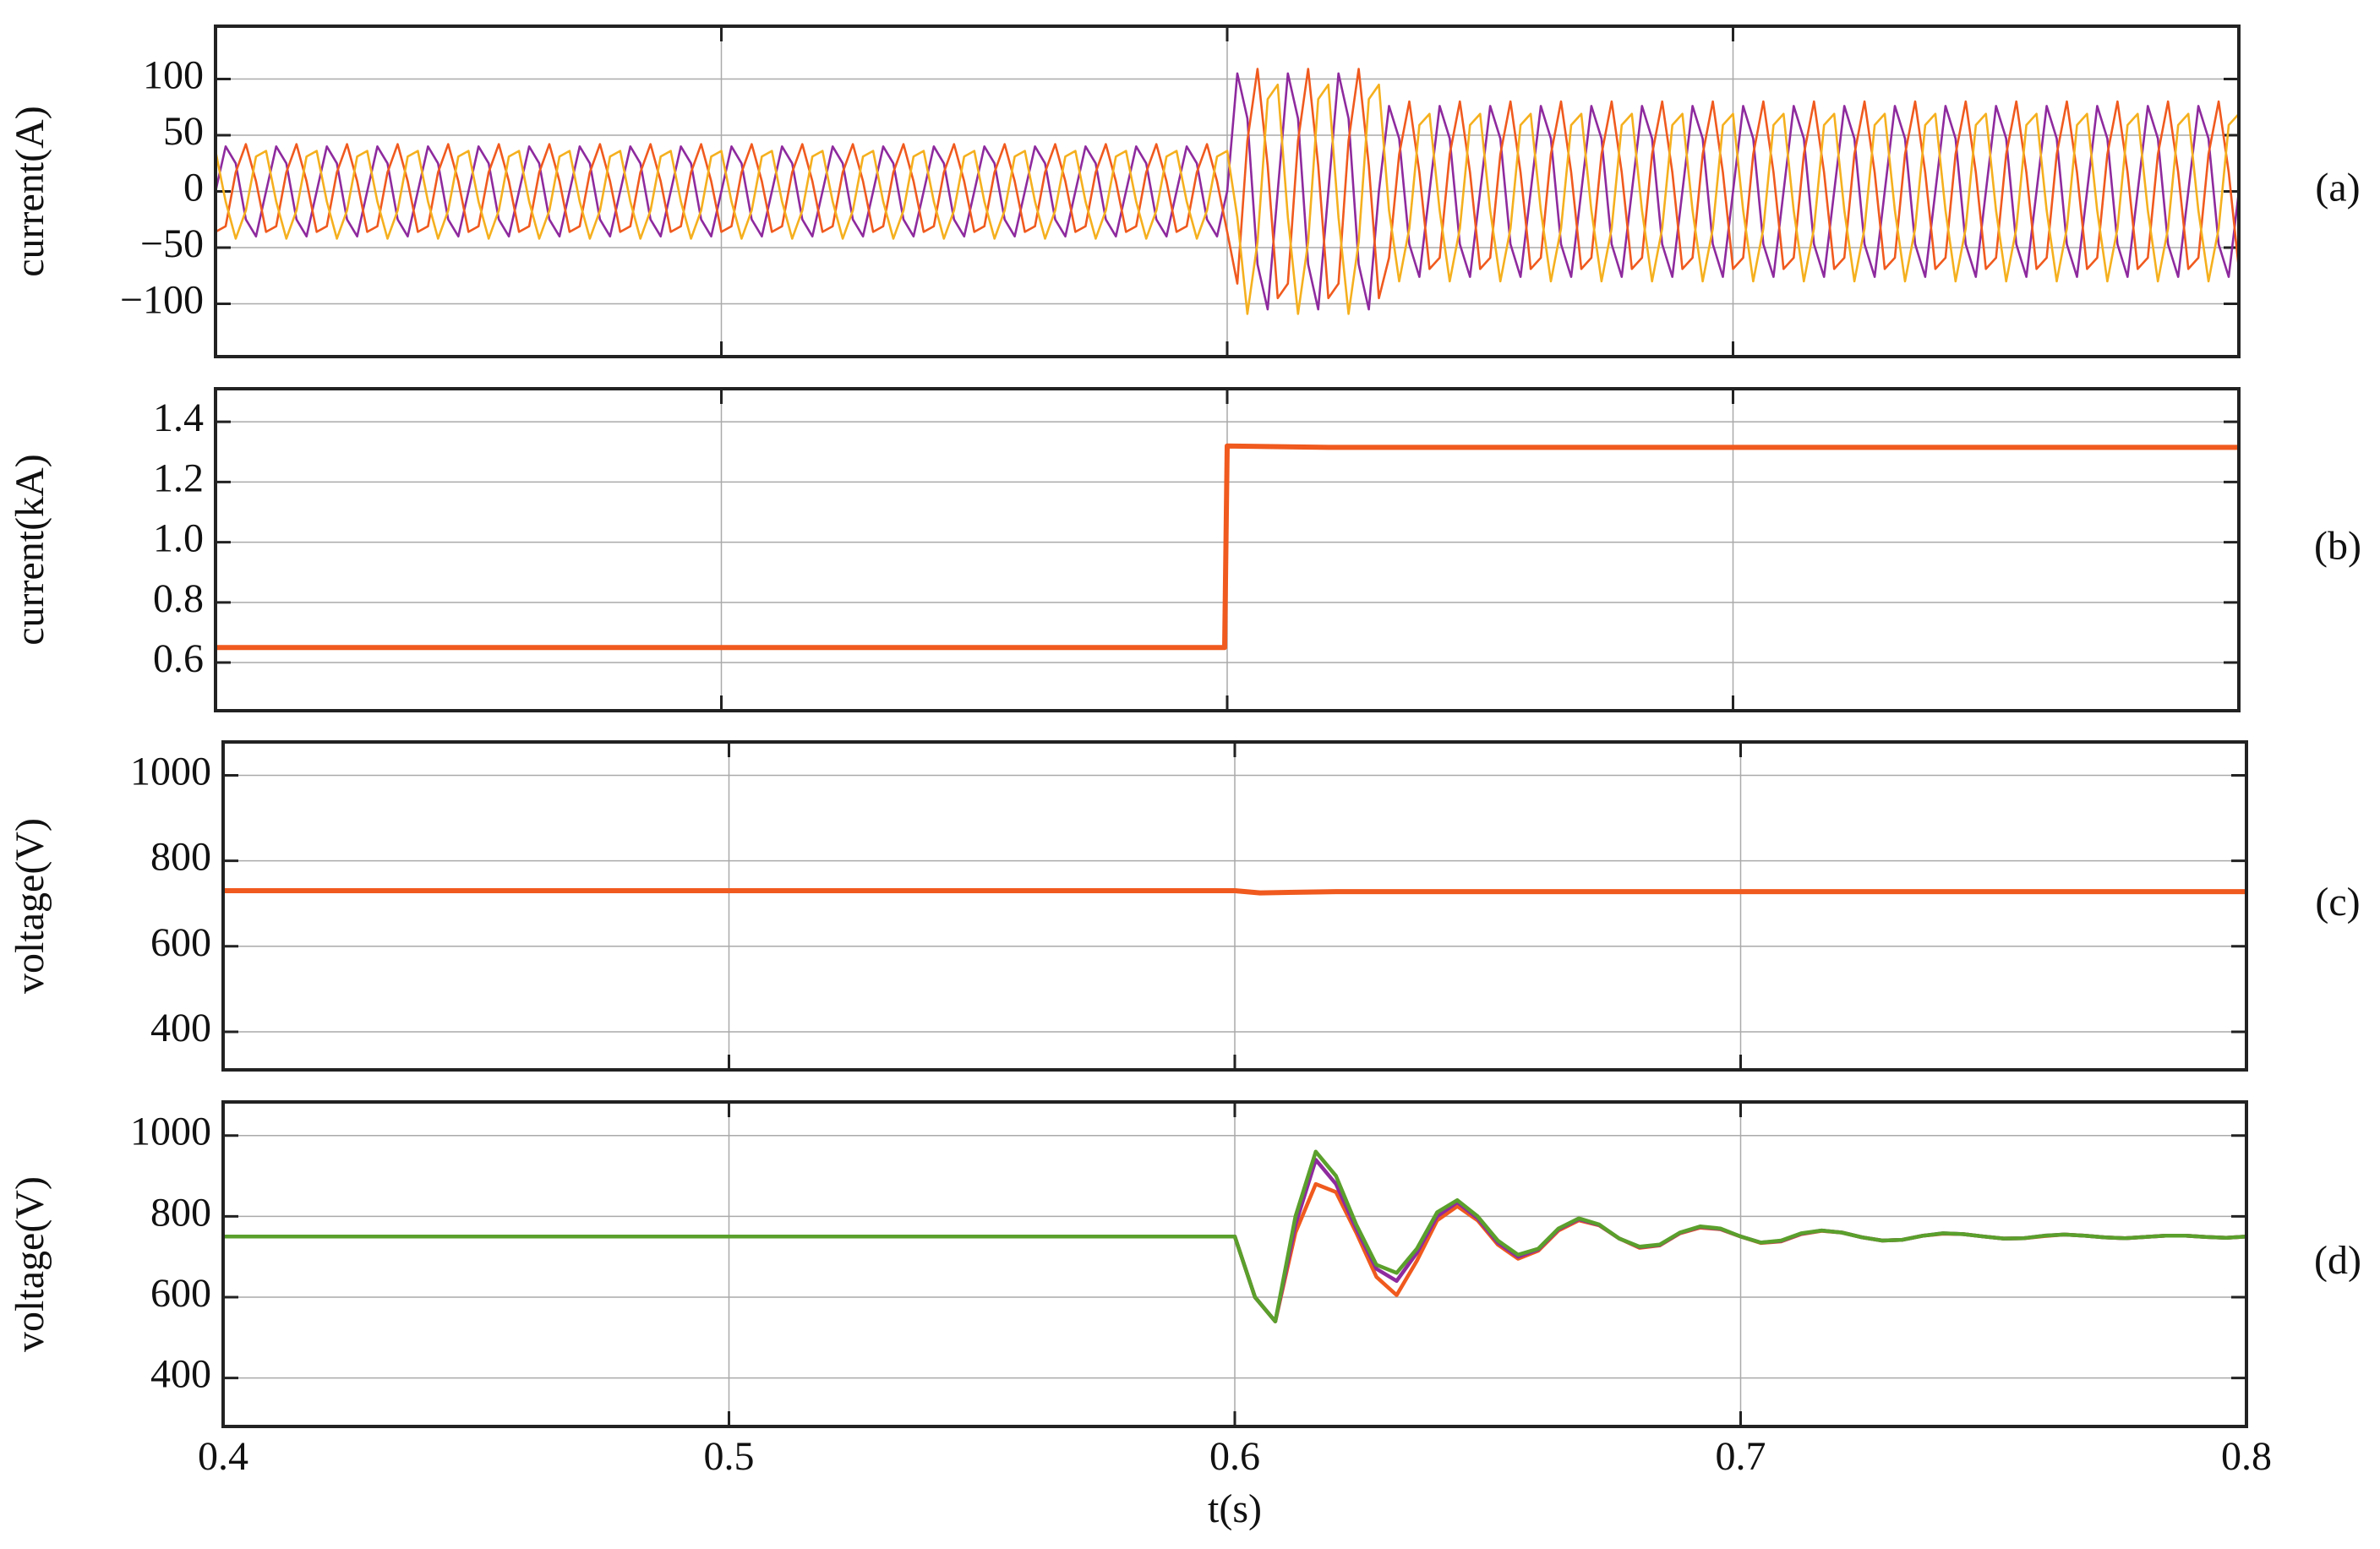 The image size is (2380, 1549). What do you see at coordinates (178, 477) in the screenshot?
I see `y-tick-label: 1.2` at bounding box center [178, 477].